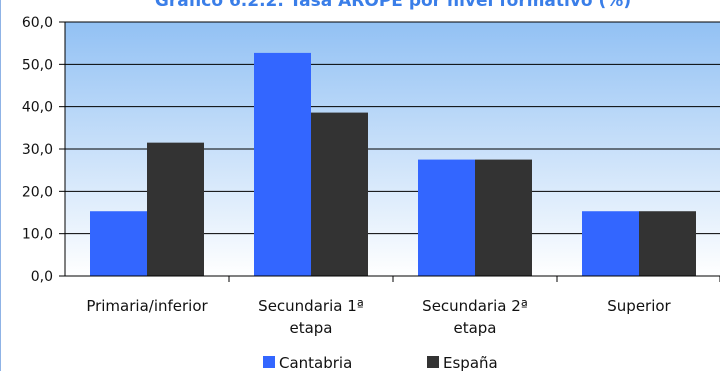  I want to click on y-tick-label: 30,0, so click(37, 150).